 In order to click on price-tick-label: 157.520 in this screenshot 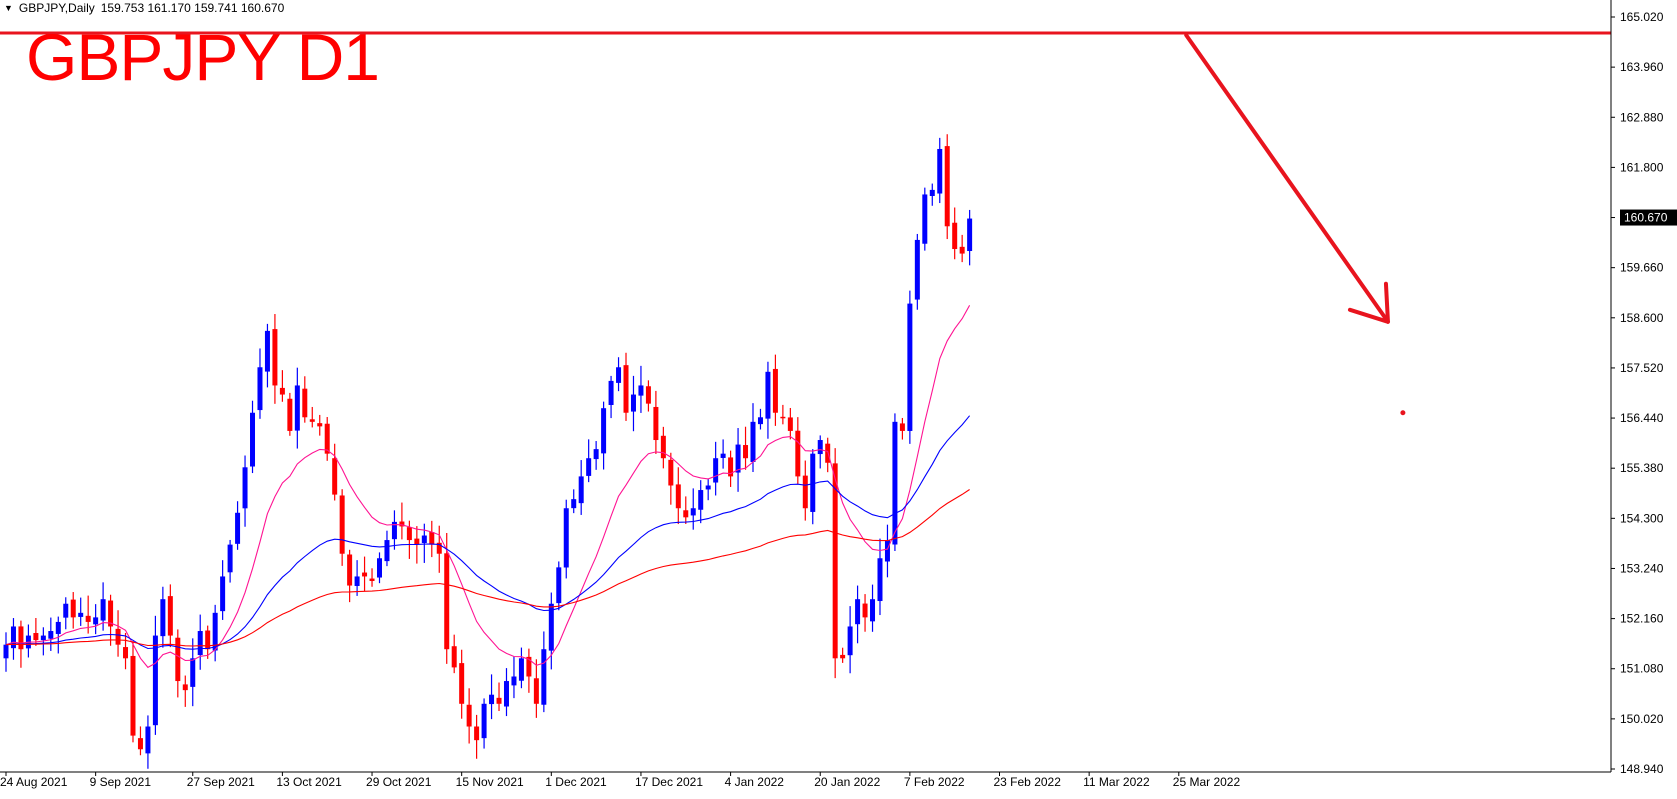, I will do `click(1642, 368)`.